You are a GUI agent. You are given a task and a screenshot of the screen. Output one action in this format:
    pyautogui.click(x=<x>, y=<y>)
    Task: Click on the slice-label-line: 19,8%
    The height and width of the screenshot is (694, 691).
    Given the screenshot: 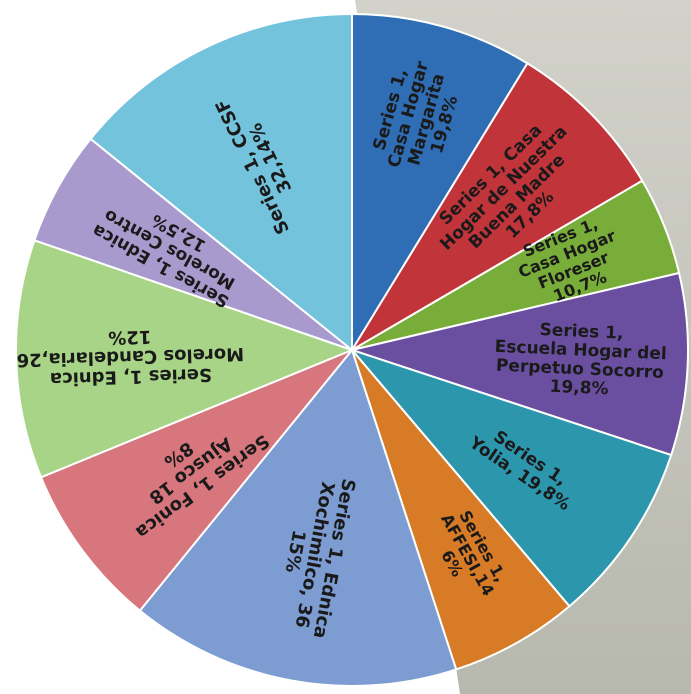 What is the action you would take?
    pyautogui.click(x=579, y=388)
    